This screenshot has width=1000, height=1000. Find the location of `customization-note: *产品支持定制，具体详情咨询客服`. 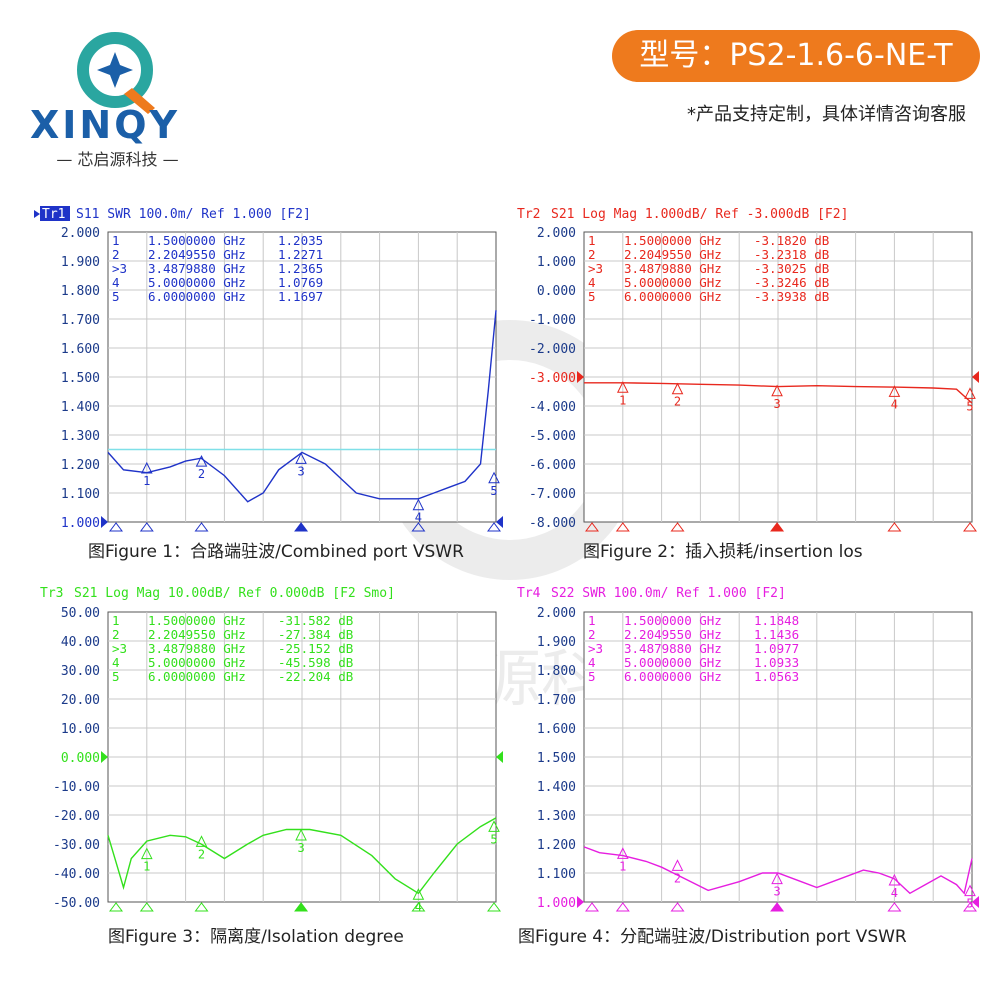

customization-note: *产品支持定制，具体详情咨询客服 is located at coordinates (826, 114).